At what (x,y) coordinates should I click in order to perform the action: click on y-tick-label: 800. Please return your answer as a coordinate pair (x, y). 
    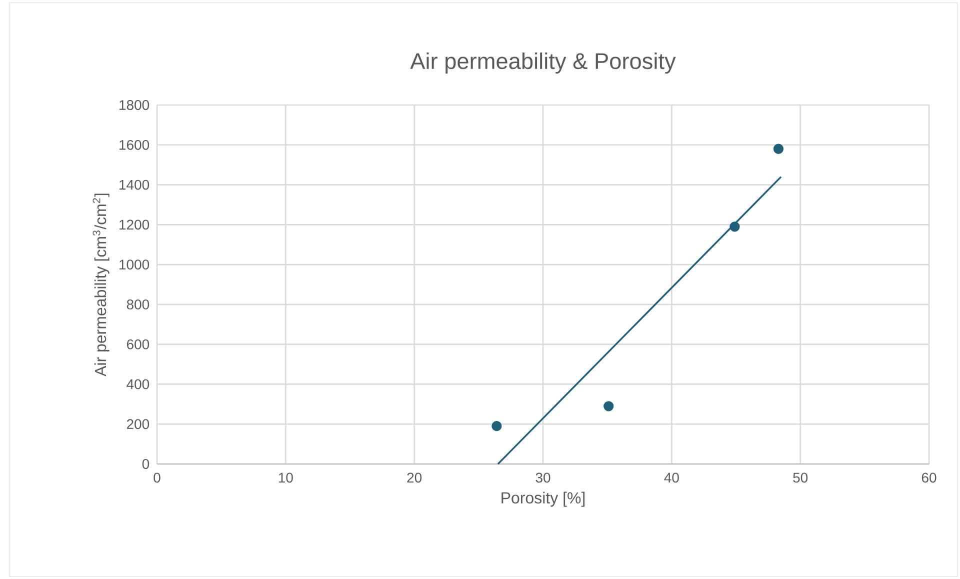
    Looking at the image, I should click on (138, 304).